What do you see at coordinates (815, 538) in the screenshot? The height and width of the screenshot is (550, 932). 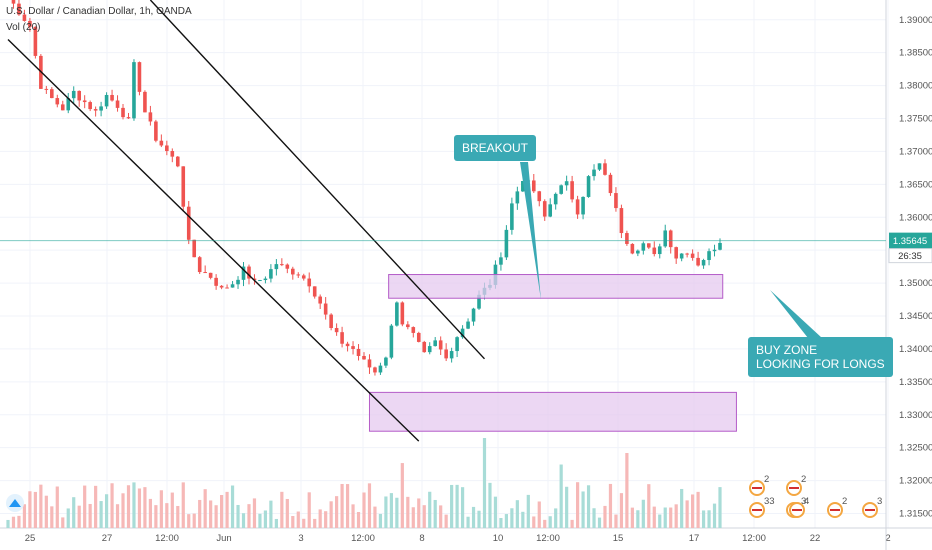 I see `x-tick-label: 22` at bounding box center [815, 538].